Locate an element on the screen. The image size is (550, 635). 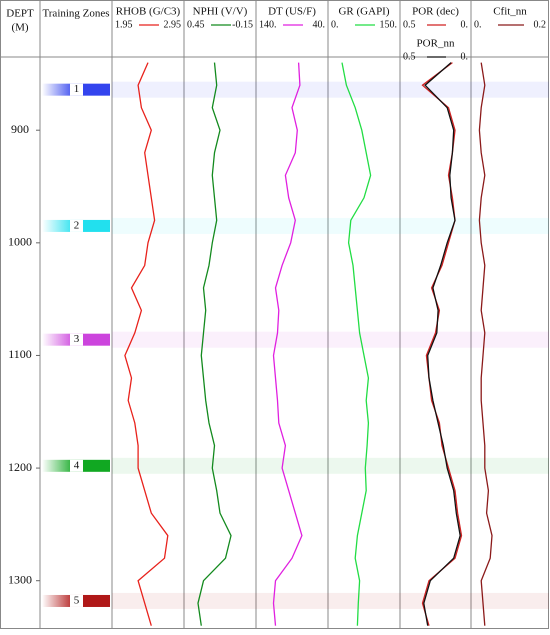
zone-label: 5 is located at coordinates (77, 601).